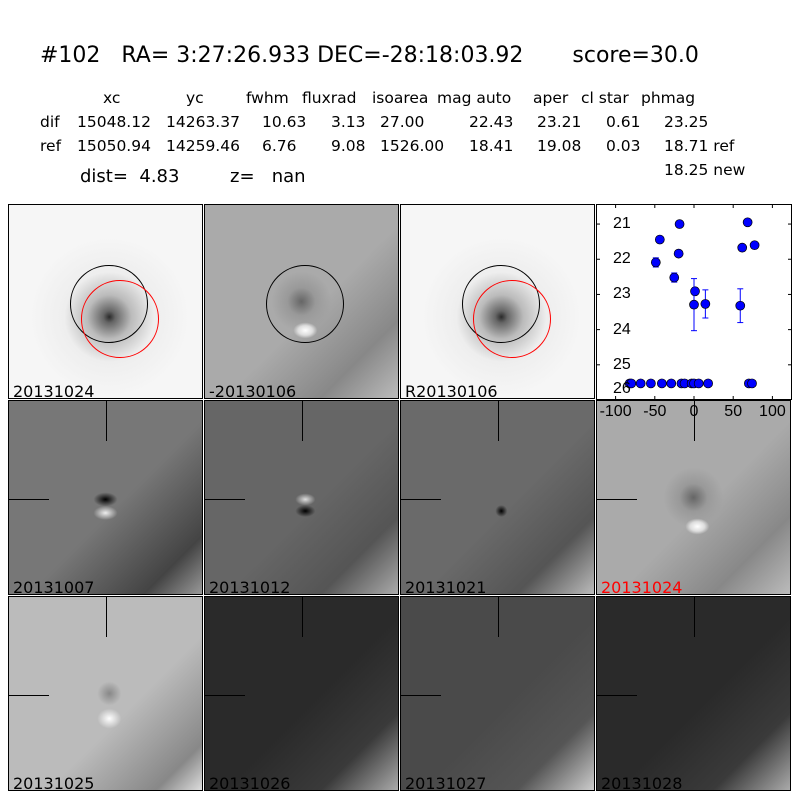 This screenshot has height=800, width=800. Describe the element at coordinates (279, 146) in the screenshot. I see `row-value: 6.76` at that location.